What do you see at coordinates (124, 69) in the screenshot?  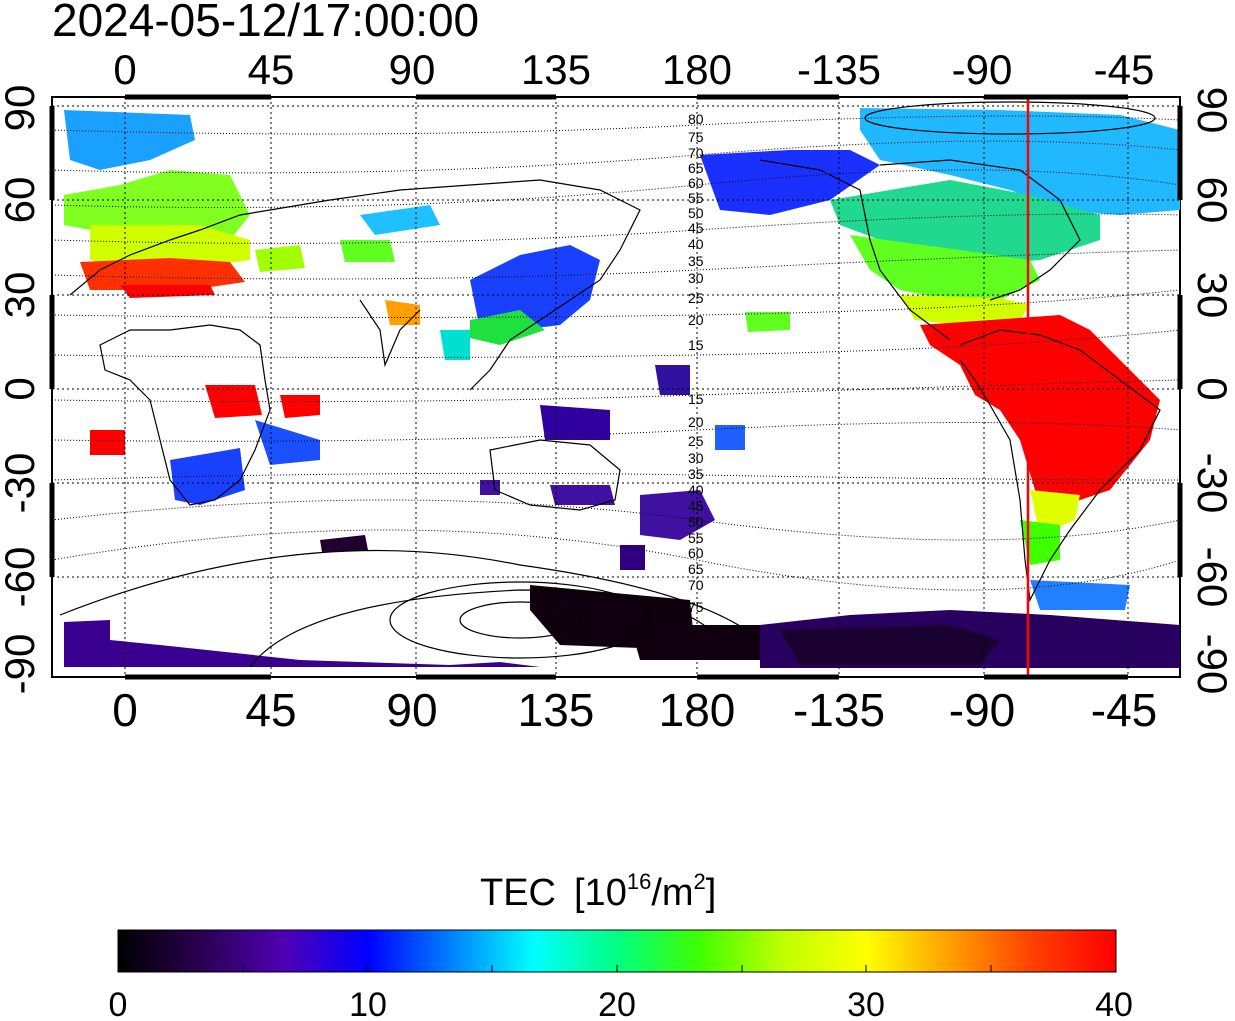 I see `x-tick-label-top: 0` at bounding box center [124, 69].